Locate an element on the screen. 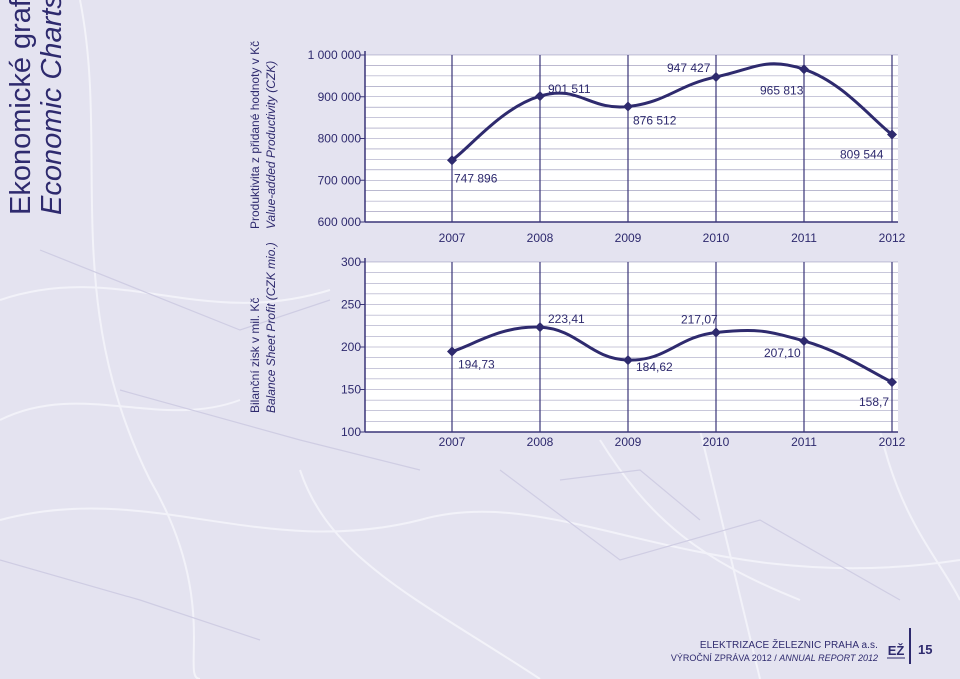  data-label: 965 813 is located at coordinates (782, 90).